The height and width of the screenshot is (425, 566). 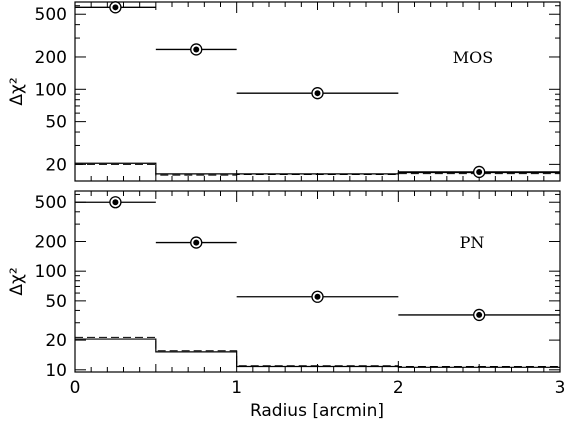 I want to click on x-axis-title: Radius [arcmin], so click(x=317, y=411).